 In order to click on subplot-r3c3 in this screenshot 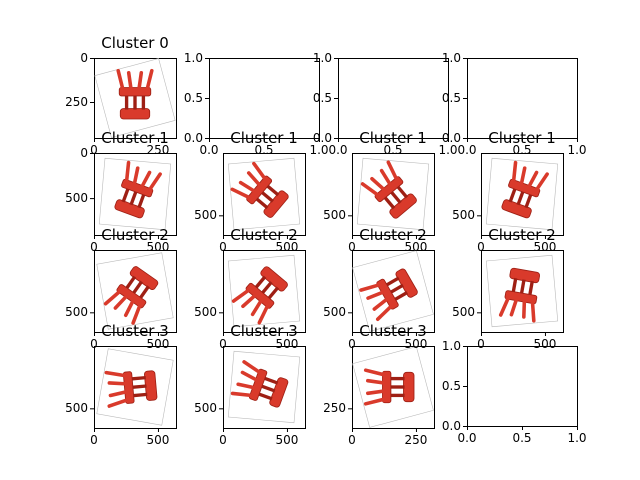, I will do `click(520, 388)`.